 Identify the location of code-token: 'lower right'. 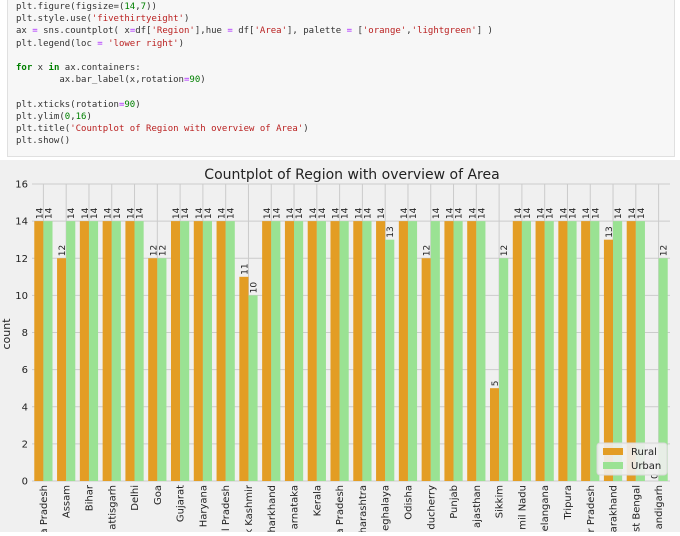
(143, 43).